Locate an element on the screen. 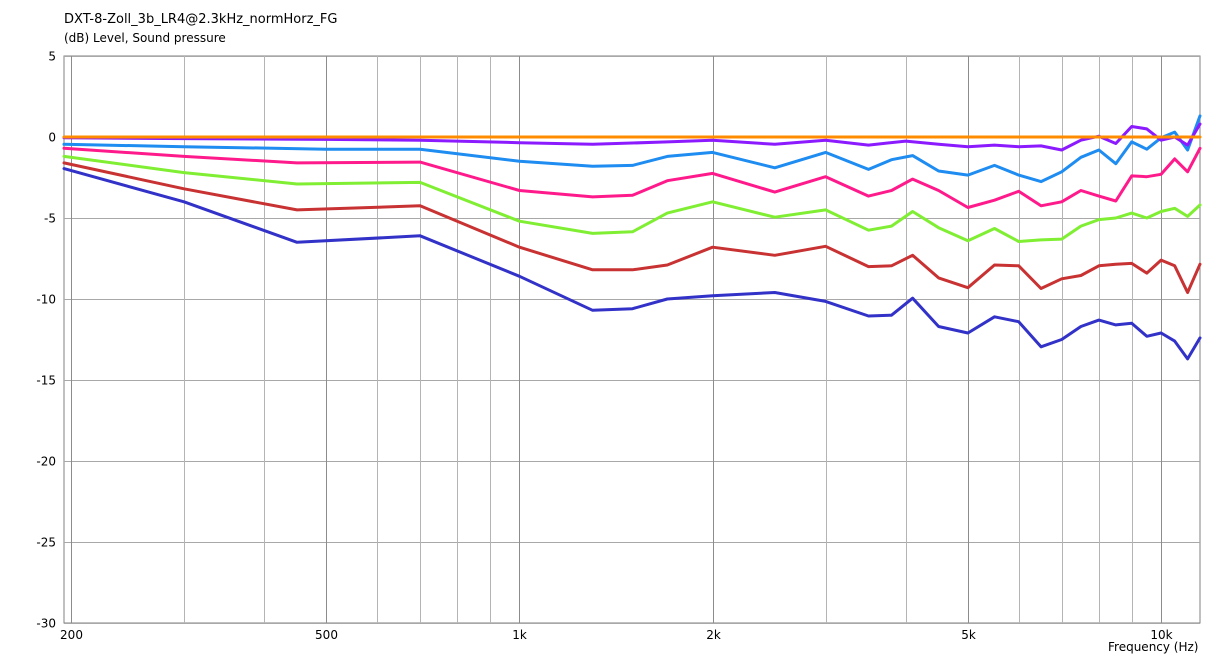 The height and width of the screenshot is (658, 1222). y-tick-label: -20 is located at coordinates (46, 462).